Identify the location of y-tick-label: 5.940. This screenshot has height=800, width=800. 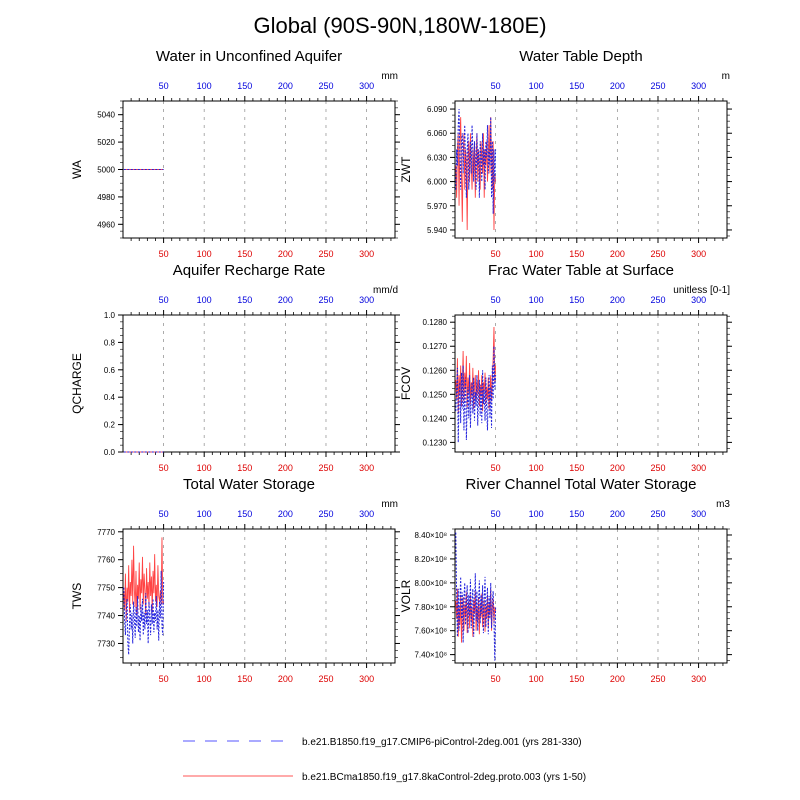
(437, 230).